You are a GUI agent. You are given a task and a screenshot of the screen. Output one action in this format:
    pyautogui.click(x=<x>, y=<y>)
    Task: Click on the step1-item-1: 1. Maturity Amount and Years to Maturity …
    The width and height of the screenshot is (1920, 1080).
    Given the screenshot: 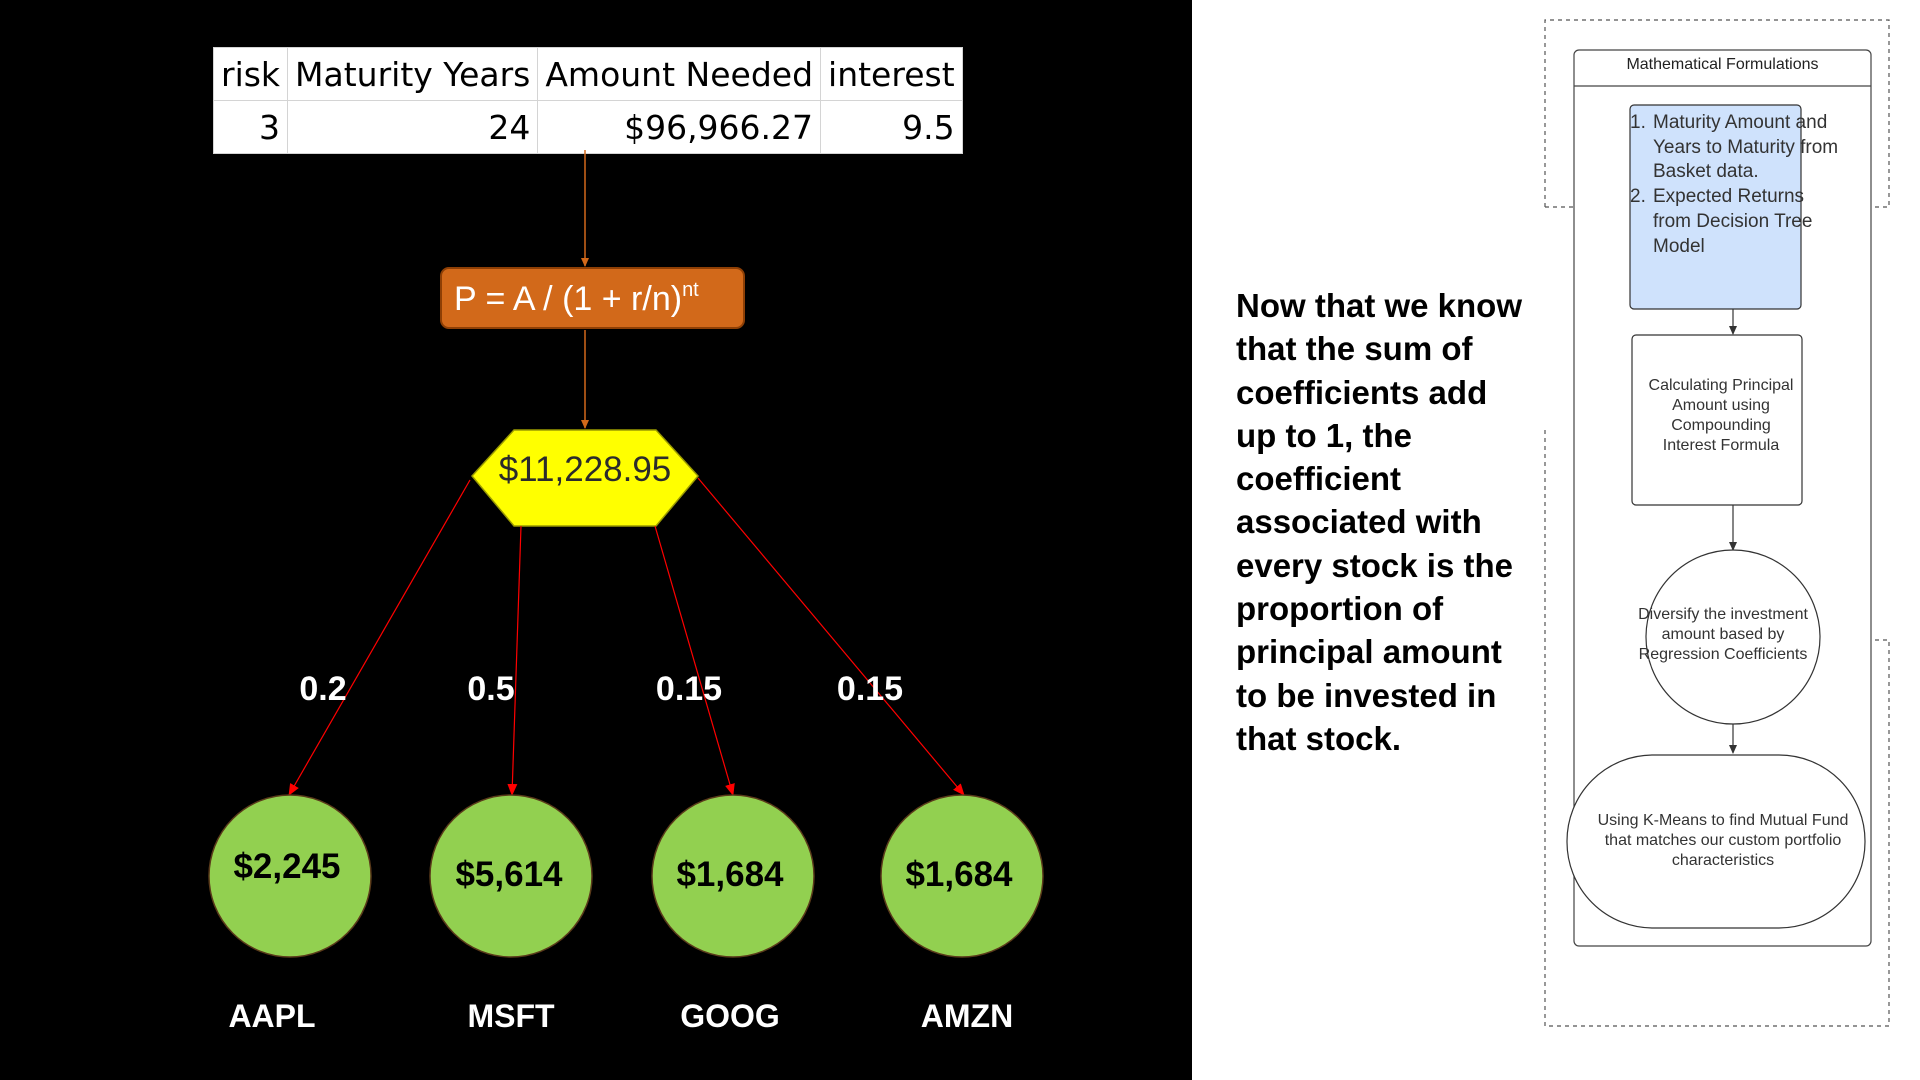 What is the action you would take?
    pyautogui.click(x=1735, y=148)
    